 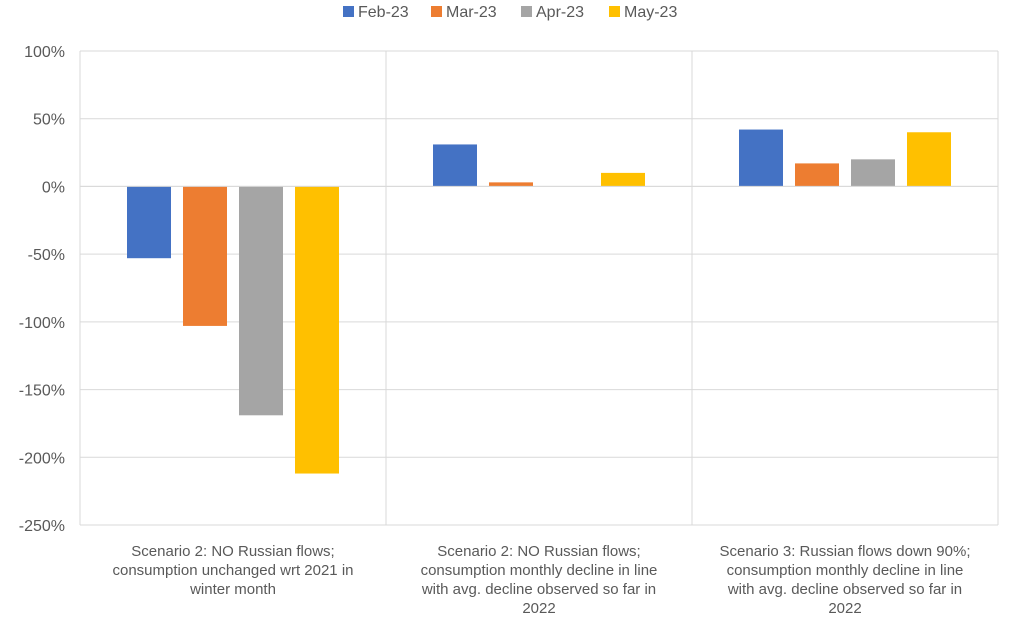 What do you see at coordinates (845, 551) in the screenshot?
I see `category-label-line: Scenario 3: Russian flows down 90%;` at bounding box center [845, 551].